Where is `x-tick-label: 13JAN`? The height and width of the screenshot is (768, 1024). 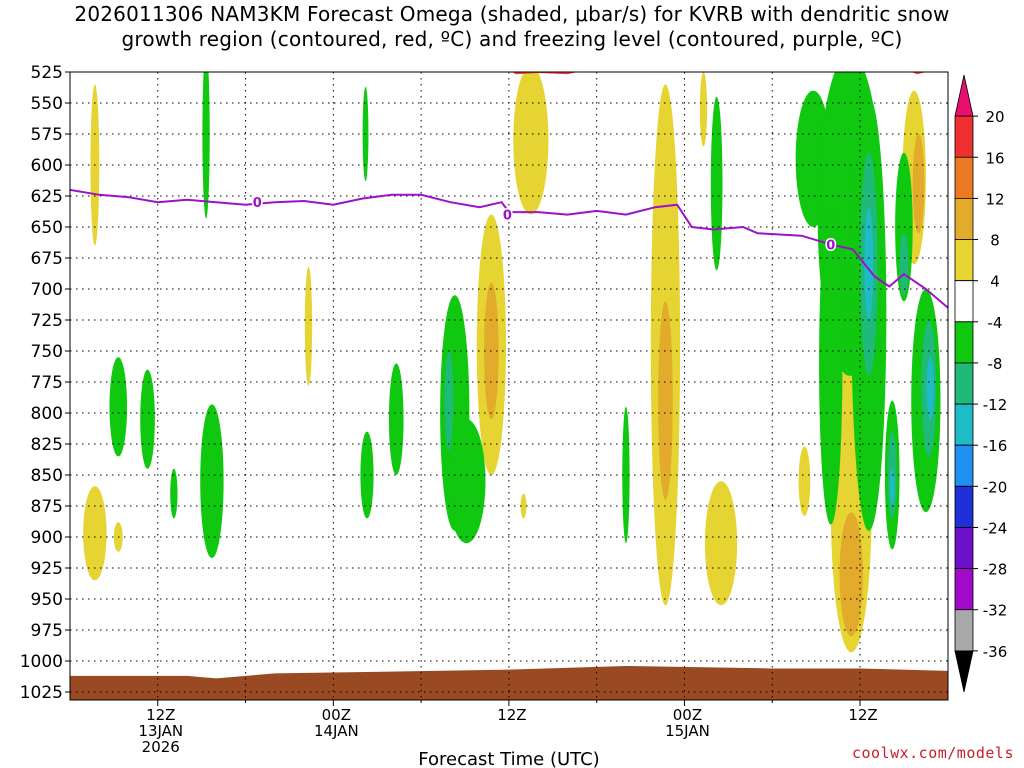
x-tick-label: 13JAN is located at coordinates (160, 731).